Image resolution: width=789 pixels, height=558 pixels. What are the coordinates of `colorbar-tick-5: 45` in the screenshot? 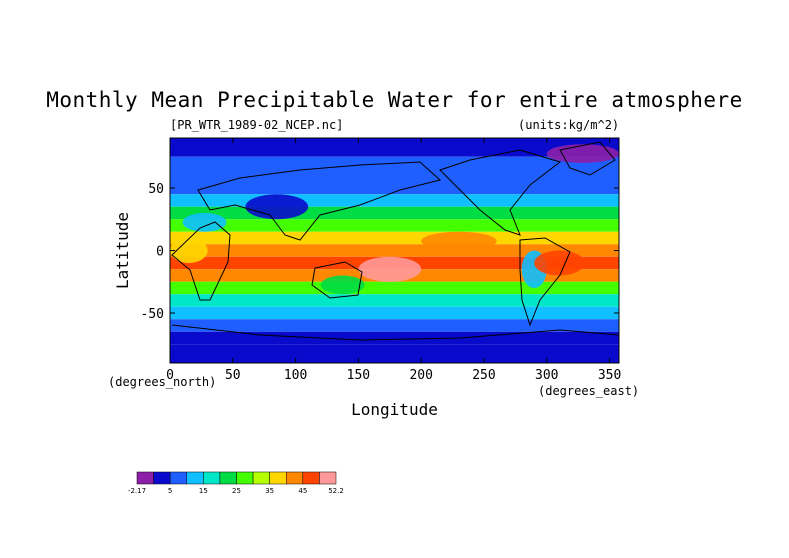 It's located at (302, 491).